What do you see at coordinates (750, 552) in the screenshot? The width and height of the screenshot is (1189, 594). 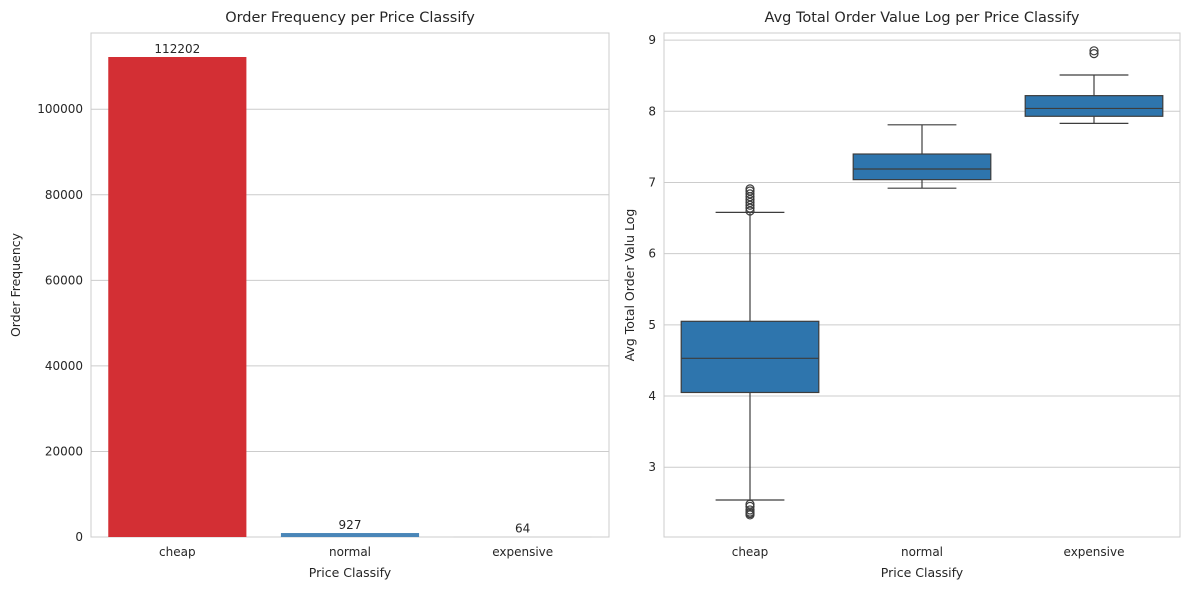 I see `box-chart-x-tick-label: cheap` at bounding box center [750, 552].